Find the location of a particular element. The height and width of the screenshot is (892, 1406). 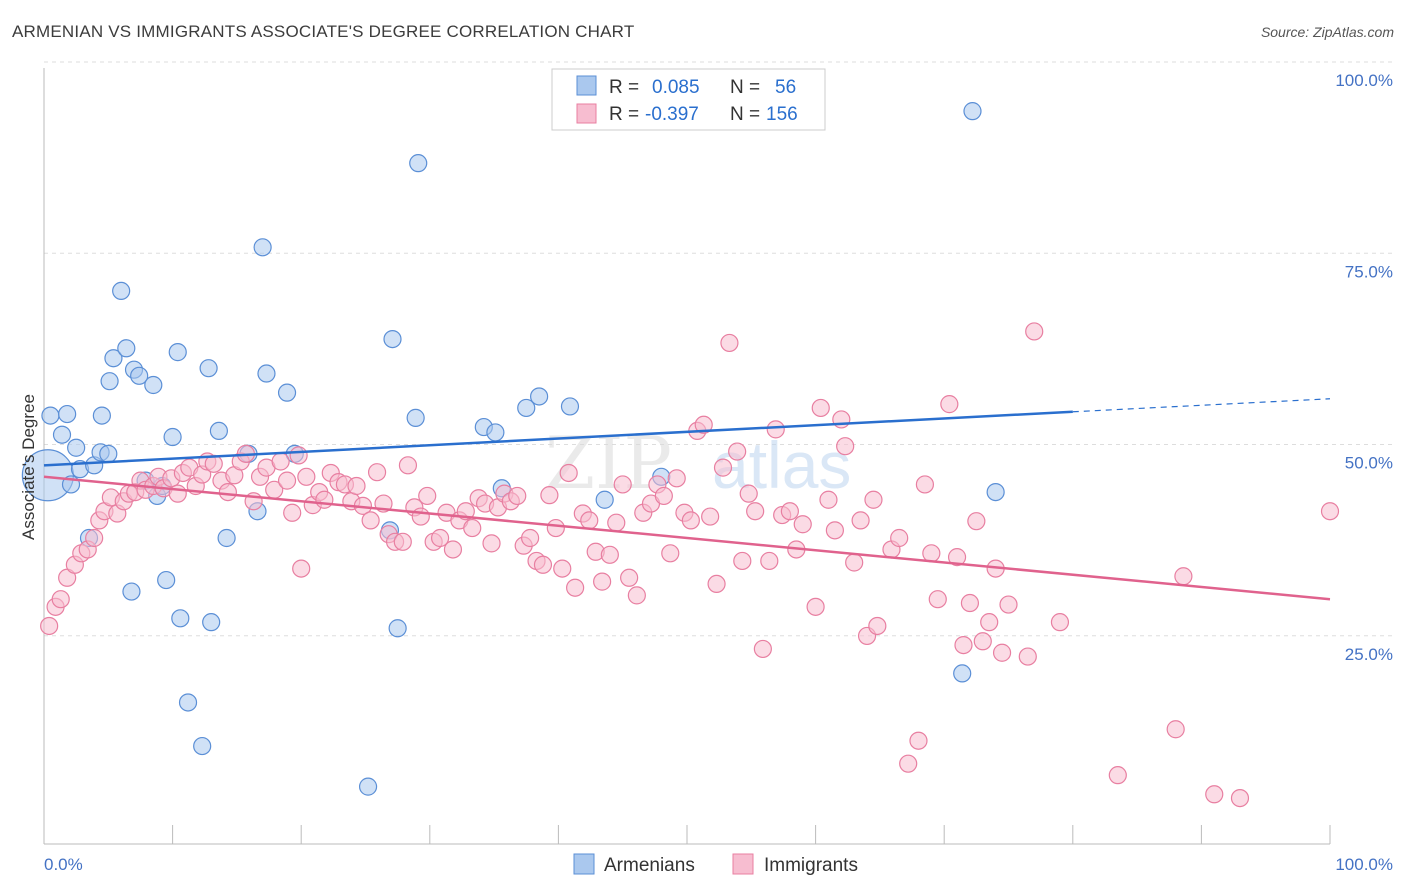

legend-n-value-immigrants: 156 is located at coordinates (782, 114).